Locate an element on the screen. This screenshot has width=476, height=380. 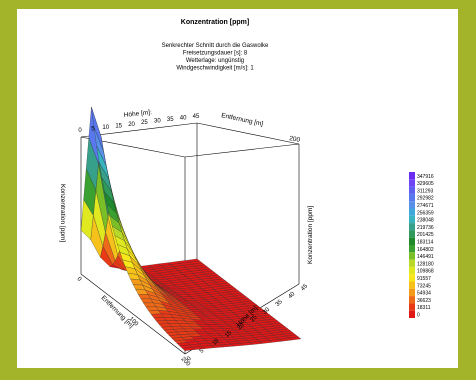
subtitle-line: Wetterlage: ungünstig is located at coordinates (215, 61).